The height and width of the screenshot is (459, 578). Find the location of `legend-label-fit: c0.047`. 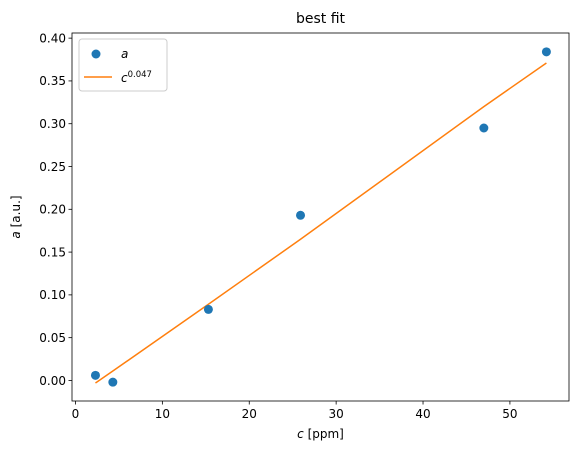

legend-label-fit: c0.047 is located at coordinates (136, 77).